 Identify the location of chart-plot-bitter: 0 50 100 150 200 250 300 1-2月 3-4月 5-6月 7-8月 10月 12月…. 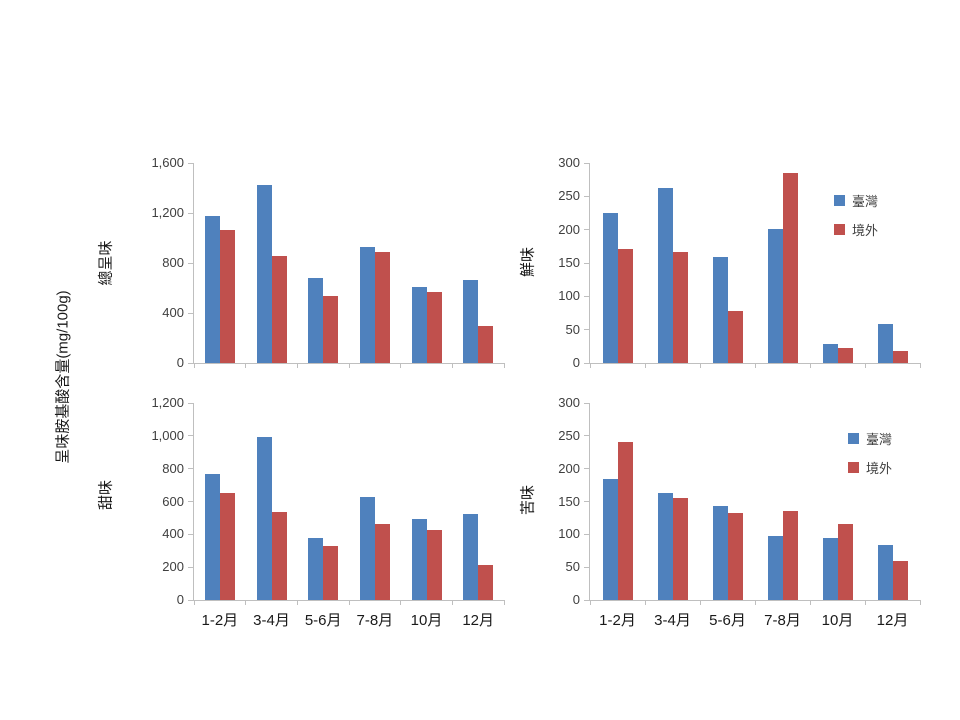
(739, 512).